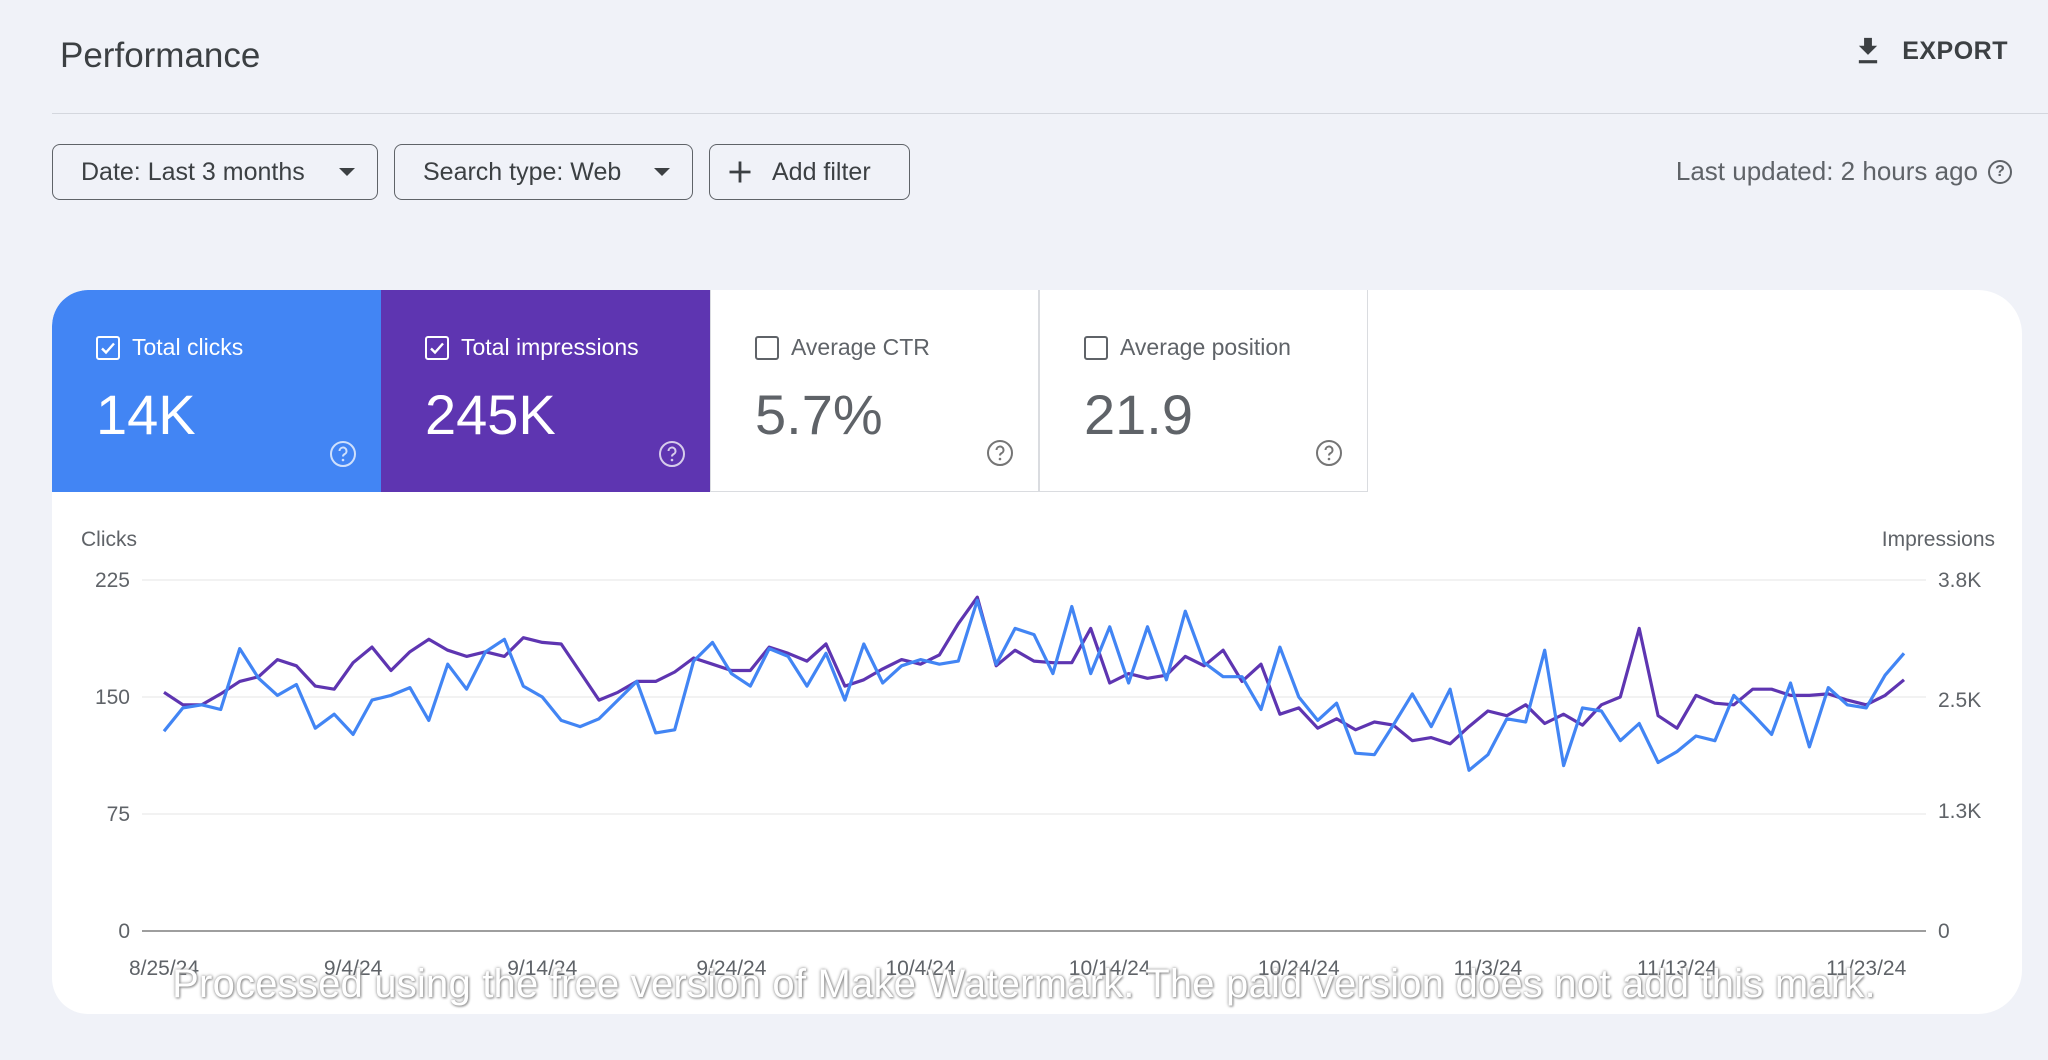 This screenshot has height=1060, width=2048. I want to click on add-filter-button: Add filter, so click(809, 172).